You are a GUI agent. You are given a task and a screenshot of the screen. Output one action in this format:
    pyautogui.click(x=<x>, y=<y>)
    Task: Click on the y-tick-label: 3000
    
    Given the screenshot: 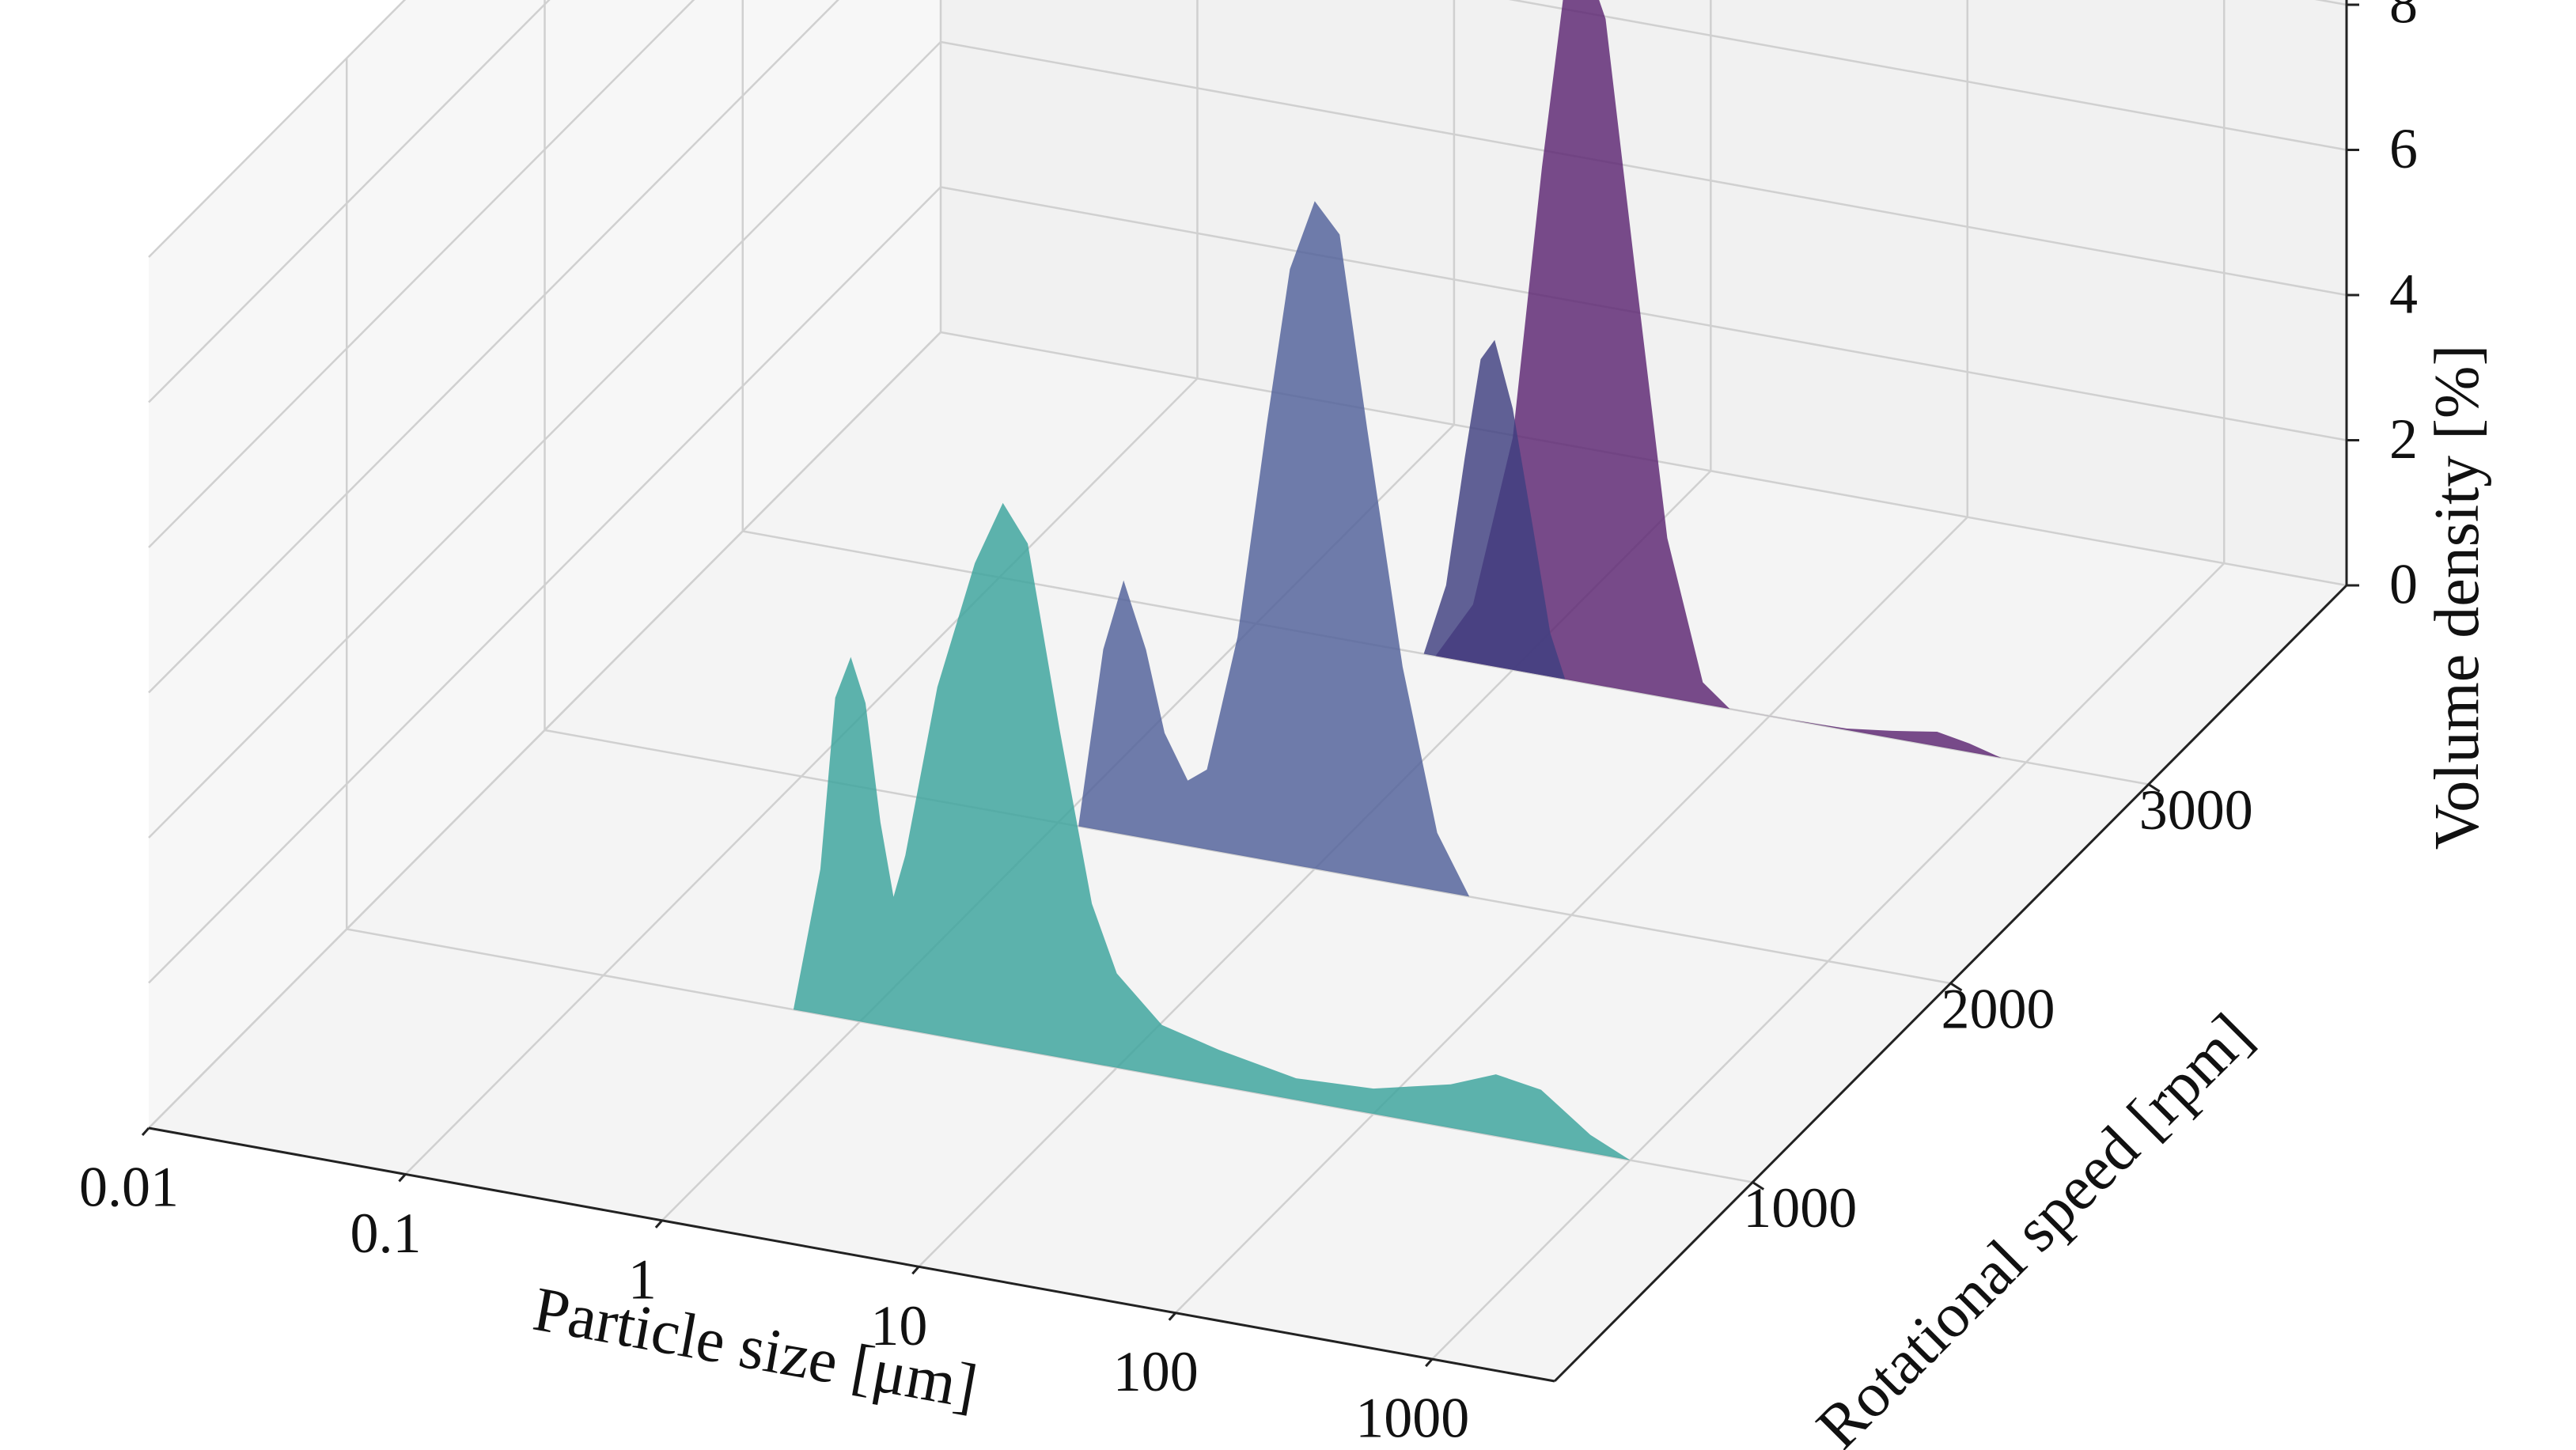 What is the action you would take?
    pyautogui.click(x=2196, y=810)
    